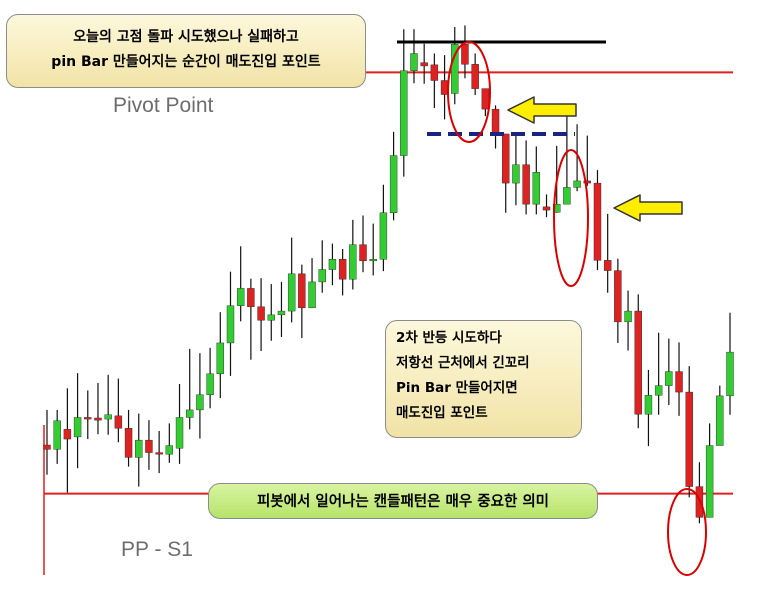  I want to click on annotation-bottom-text: 피봇에서 일어나는 캔들패턴은 매우 중요한 의미, so click(403, 502).